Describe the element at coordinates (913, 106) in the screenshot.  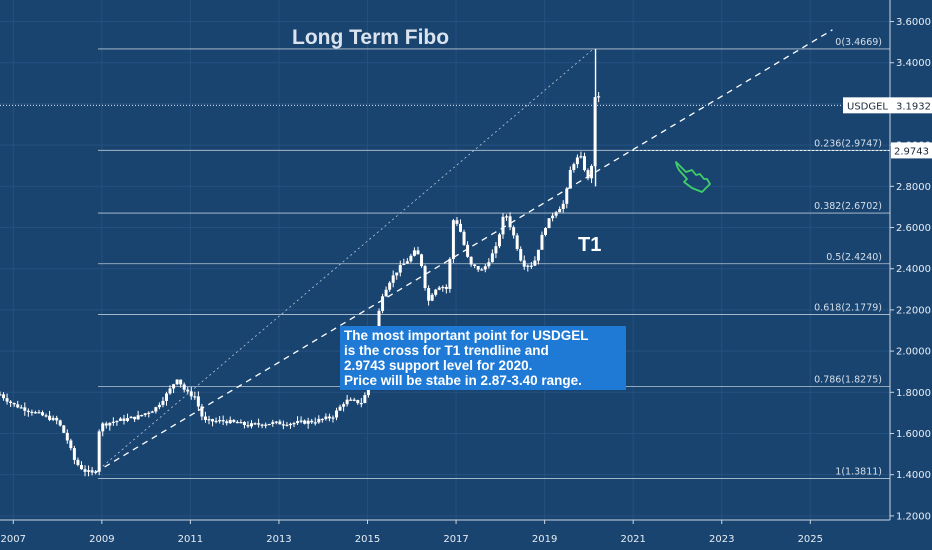
I see `price-box-value: 3.1932` at that location.